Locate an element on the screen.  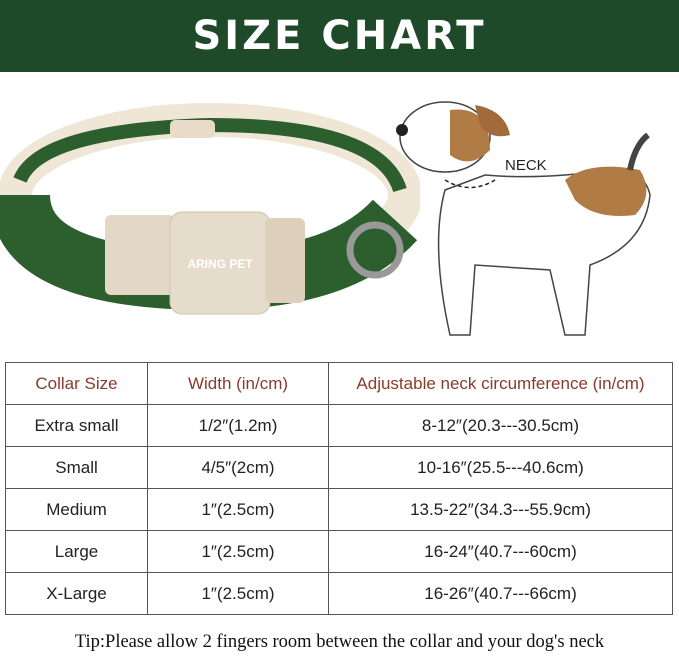
dog-illustration: NECK is located at coordinates (523, 218).